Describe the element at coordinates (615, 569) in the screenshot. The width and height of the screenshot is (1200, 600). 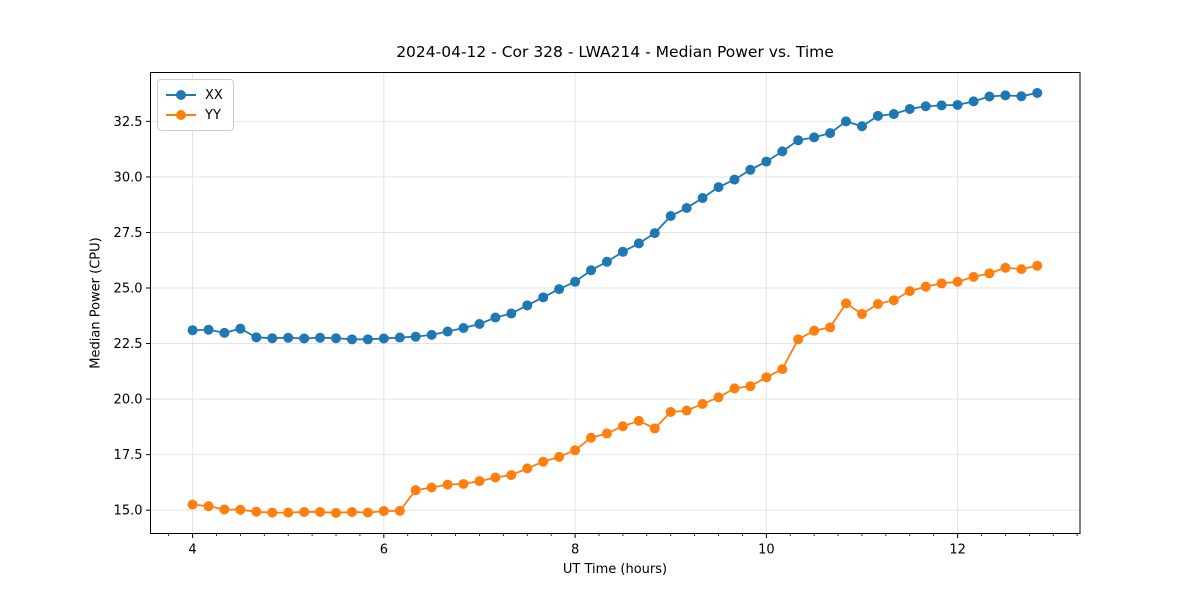
I see `x-axis-label: UT Time (hours)` at that location.